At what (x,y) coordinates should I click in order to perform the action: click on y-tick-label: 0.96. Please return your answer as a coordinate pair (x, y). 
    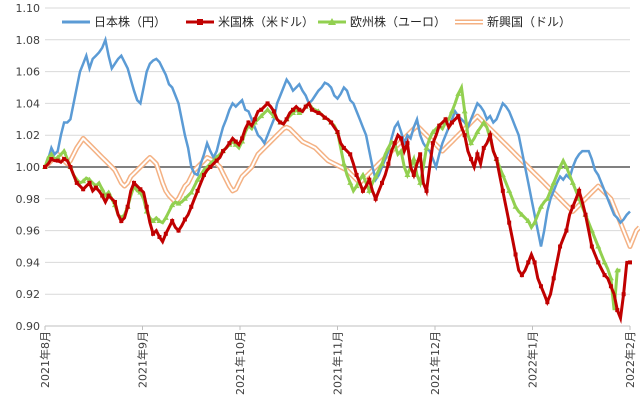
    Looking at the image, I should click on (28, 231).